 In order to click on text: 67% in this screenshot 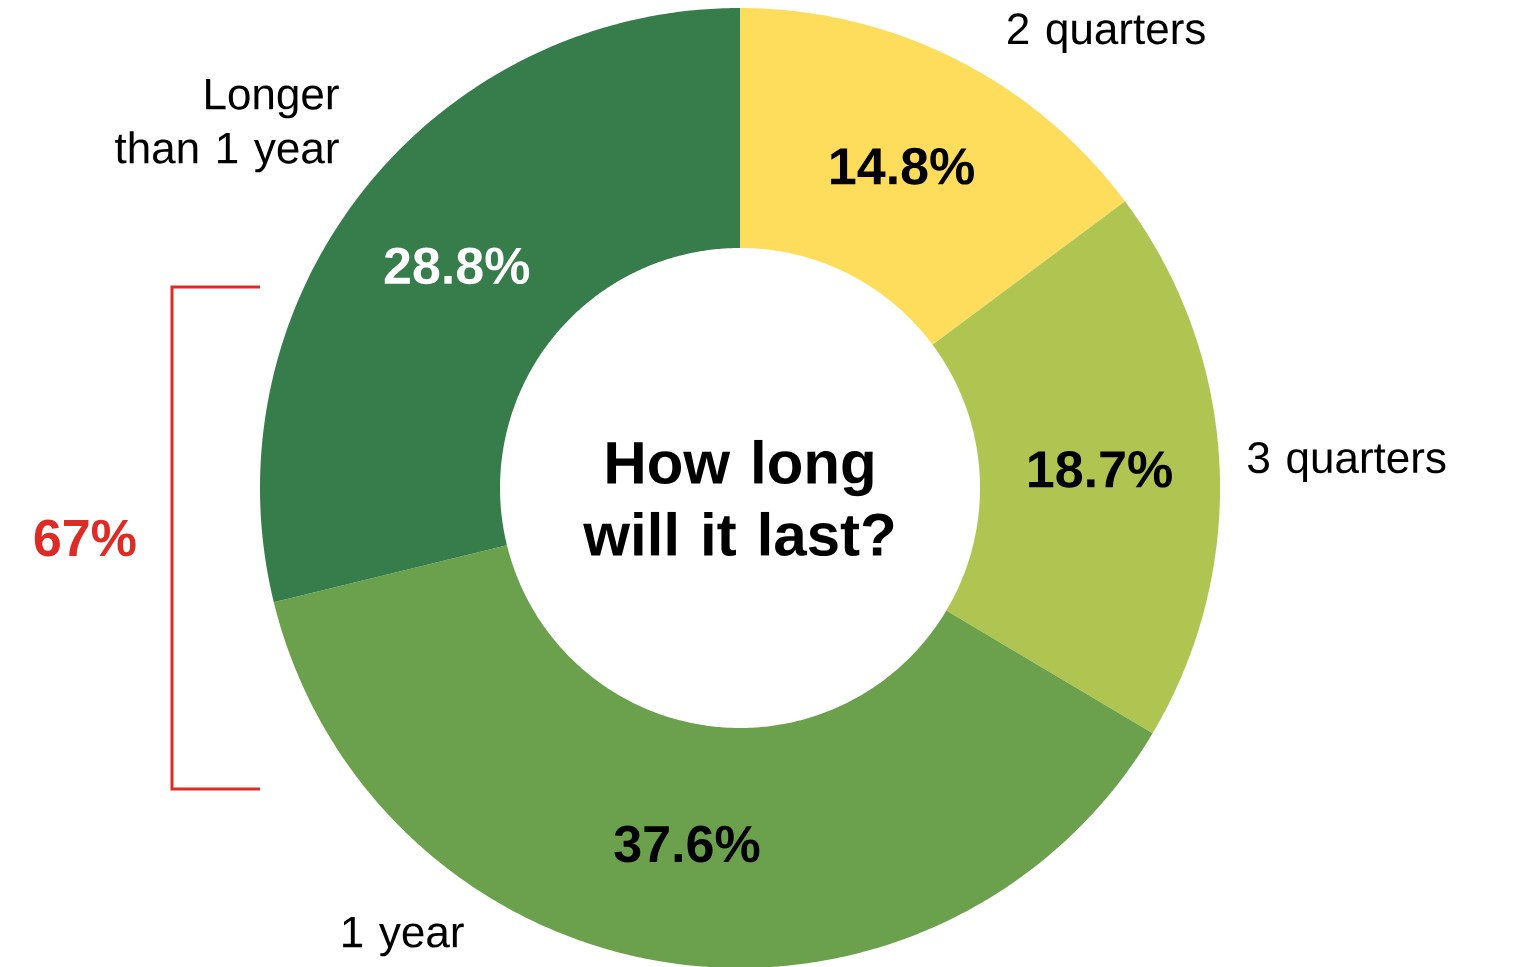, I will do `click(85, 538)`.